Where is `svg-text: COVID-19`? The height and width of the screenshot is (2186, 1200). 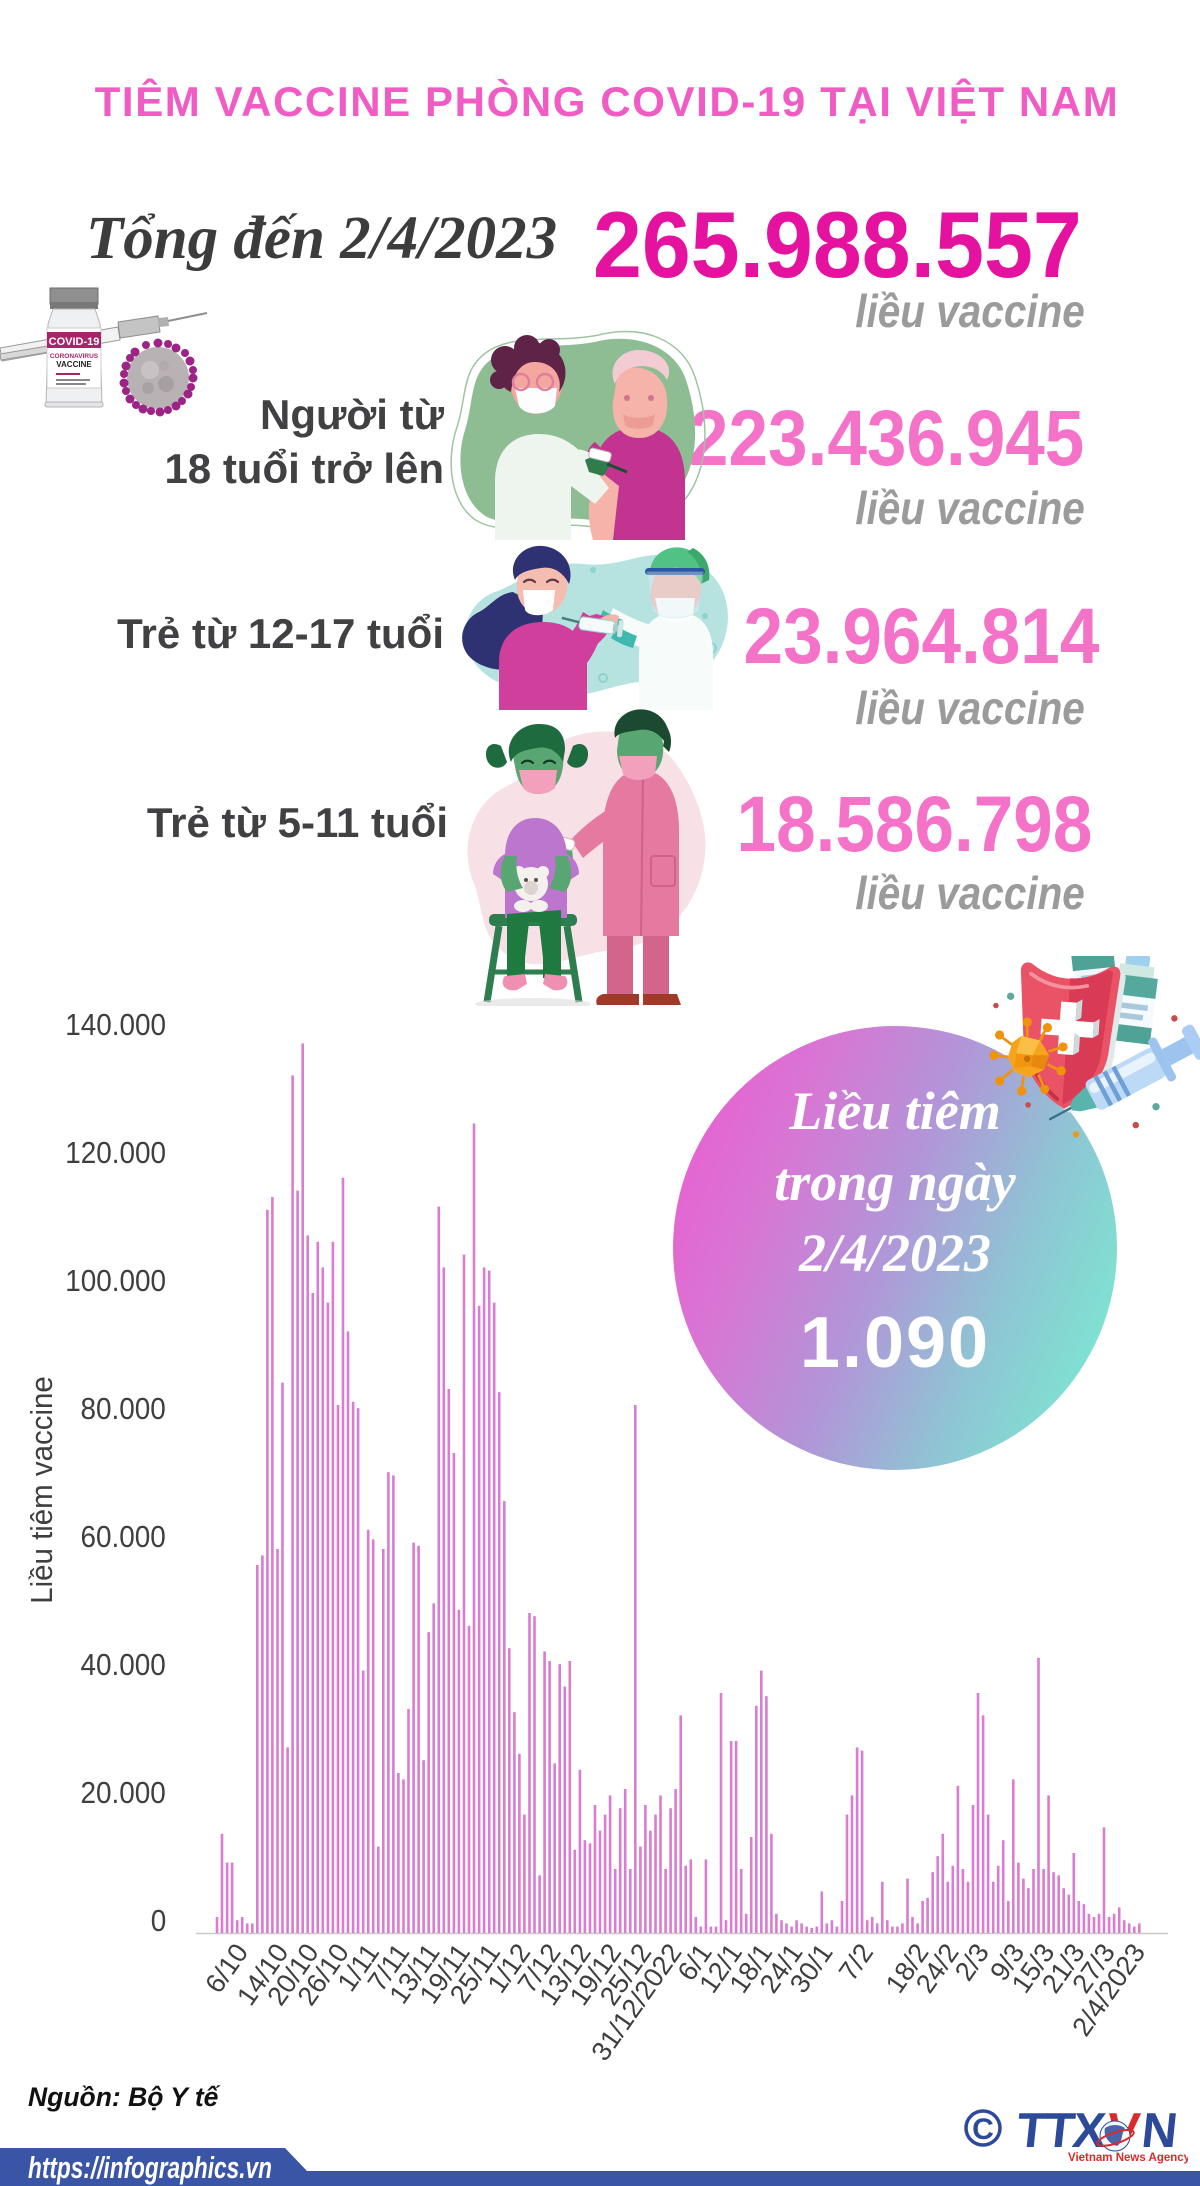 svg-text: COVID-19 is located at coordinates (74, 342).